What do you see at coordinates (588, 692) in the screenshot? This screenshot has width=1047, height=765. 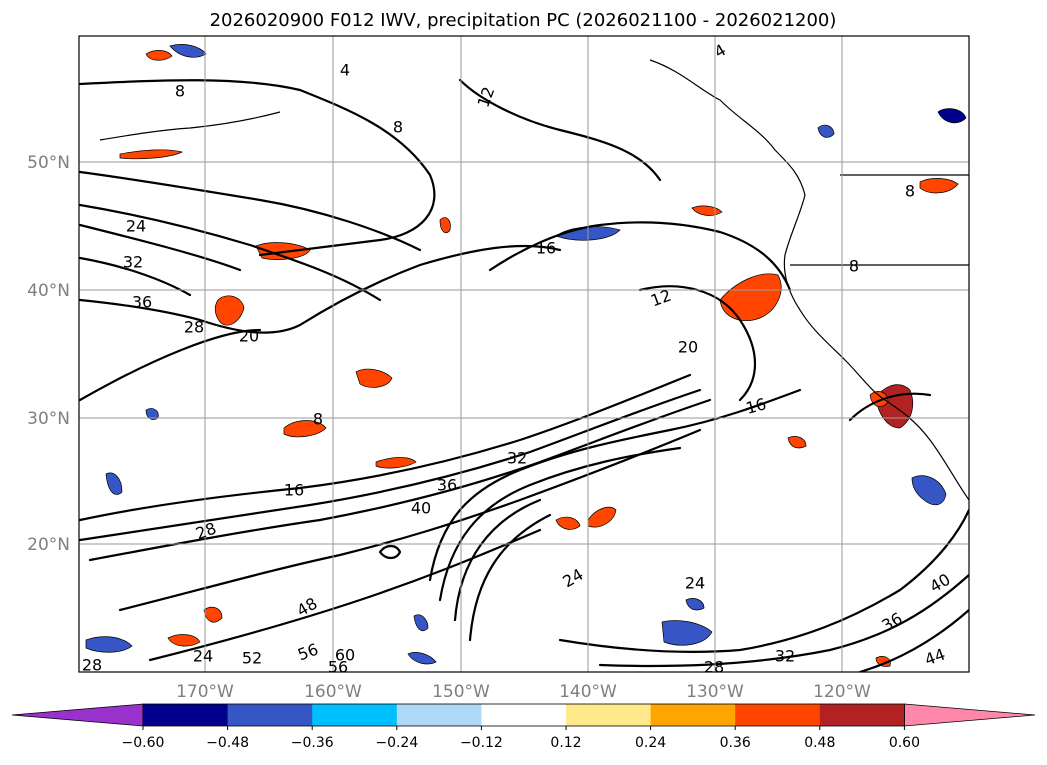 I see `lon-label: 140°W` at bounding box center [588, 692].